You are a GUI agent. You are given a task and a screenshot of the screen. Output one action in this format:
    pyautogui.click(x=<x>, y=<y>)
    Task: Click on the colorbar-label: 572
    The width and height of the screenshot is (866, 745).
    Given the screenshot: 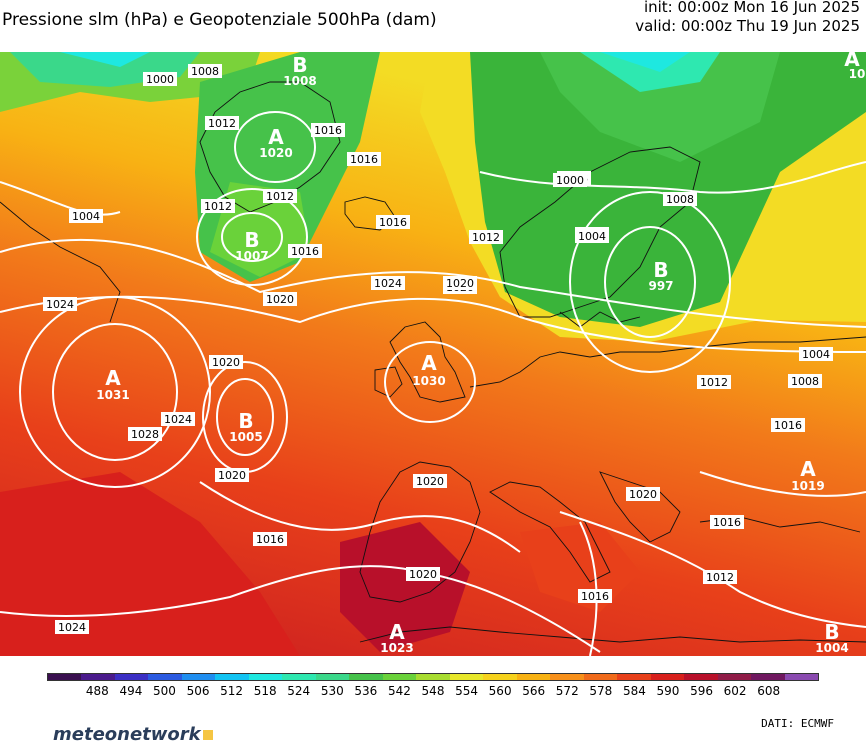 What is the action you would take?
    pyautogui.click(x=567, y=691)
    